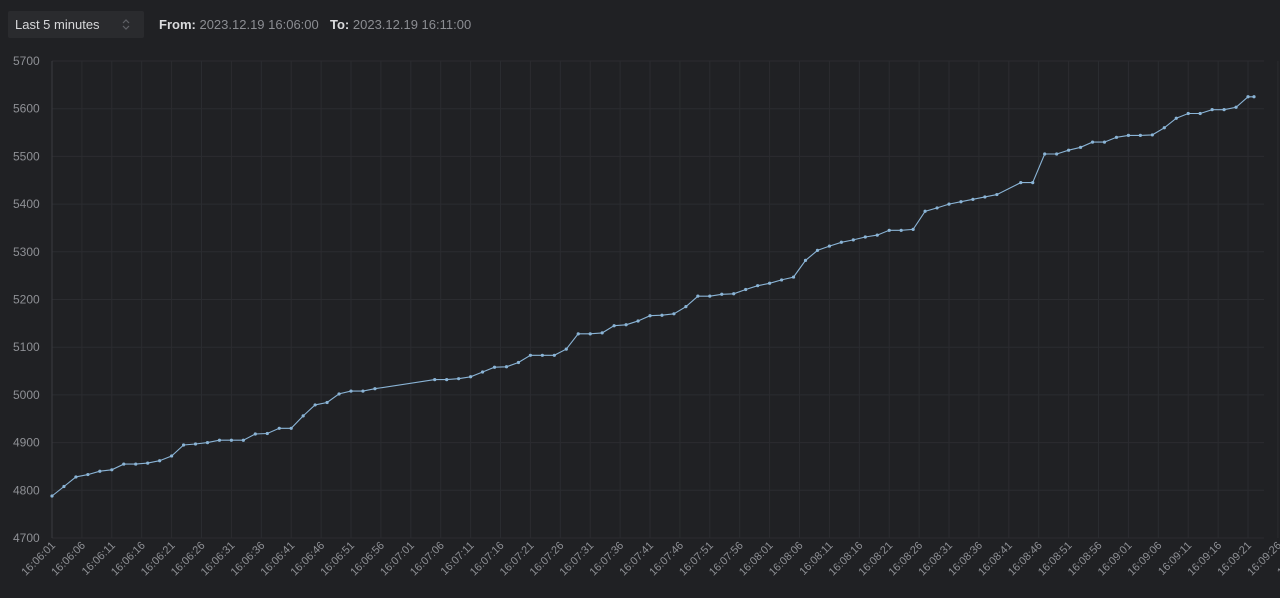 The height and width of the screenshot is (598, 1280). I want to click on from-time: From: 2023.12.19 16:06:00, so click(239, 24).